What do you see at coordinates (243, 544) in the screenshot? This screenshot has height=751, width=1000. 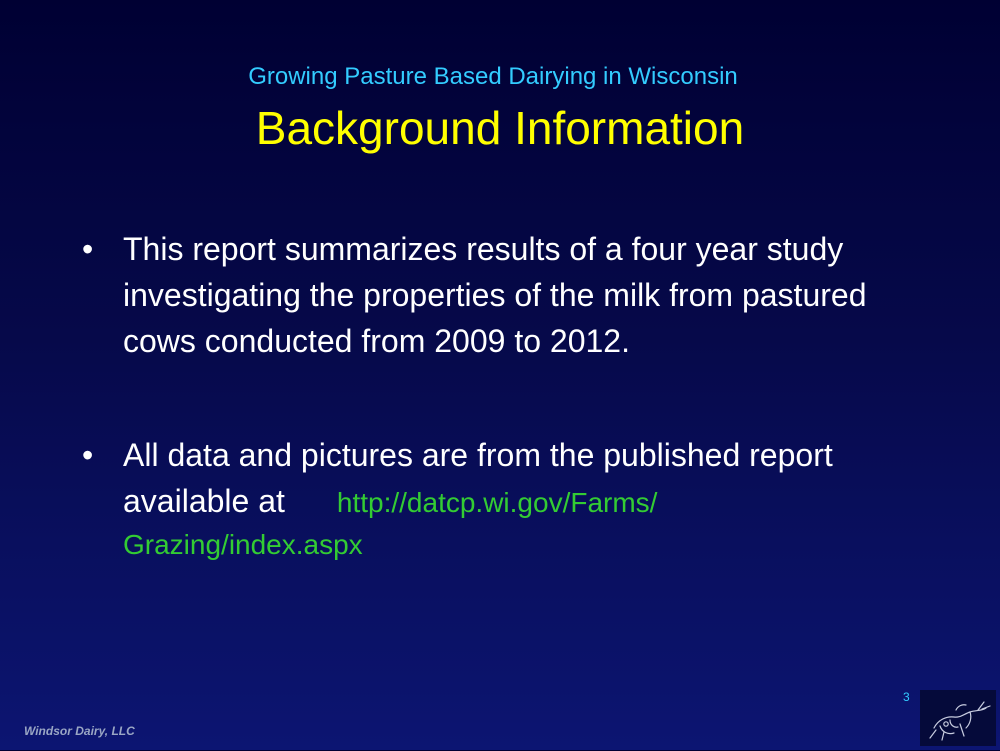 I see `report-link-continued: Grazing/index.aspx` at bounding box center [243, 544].